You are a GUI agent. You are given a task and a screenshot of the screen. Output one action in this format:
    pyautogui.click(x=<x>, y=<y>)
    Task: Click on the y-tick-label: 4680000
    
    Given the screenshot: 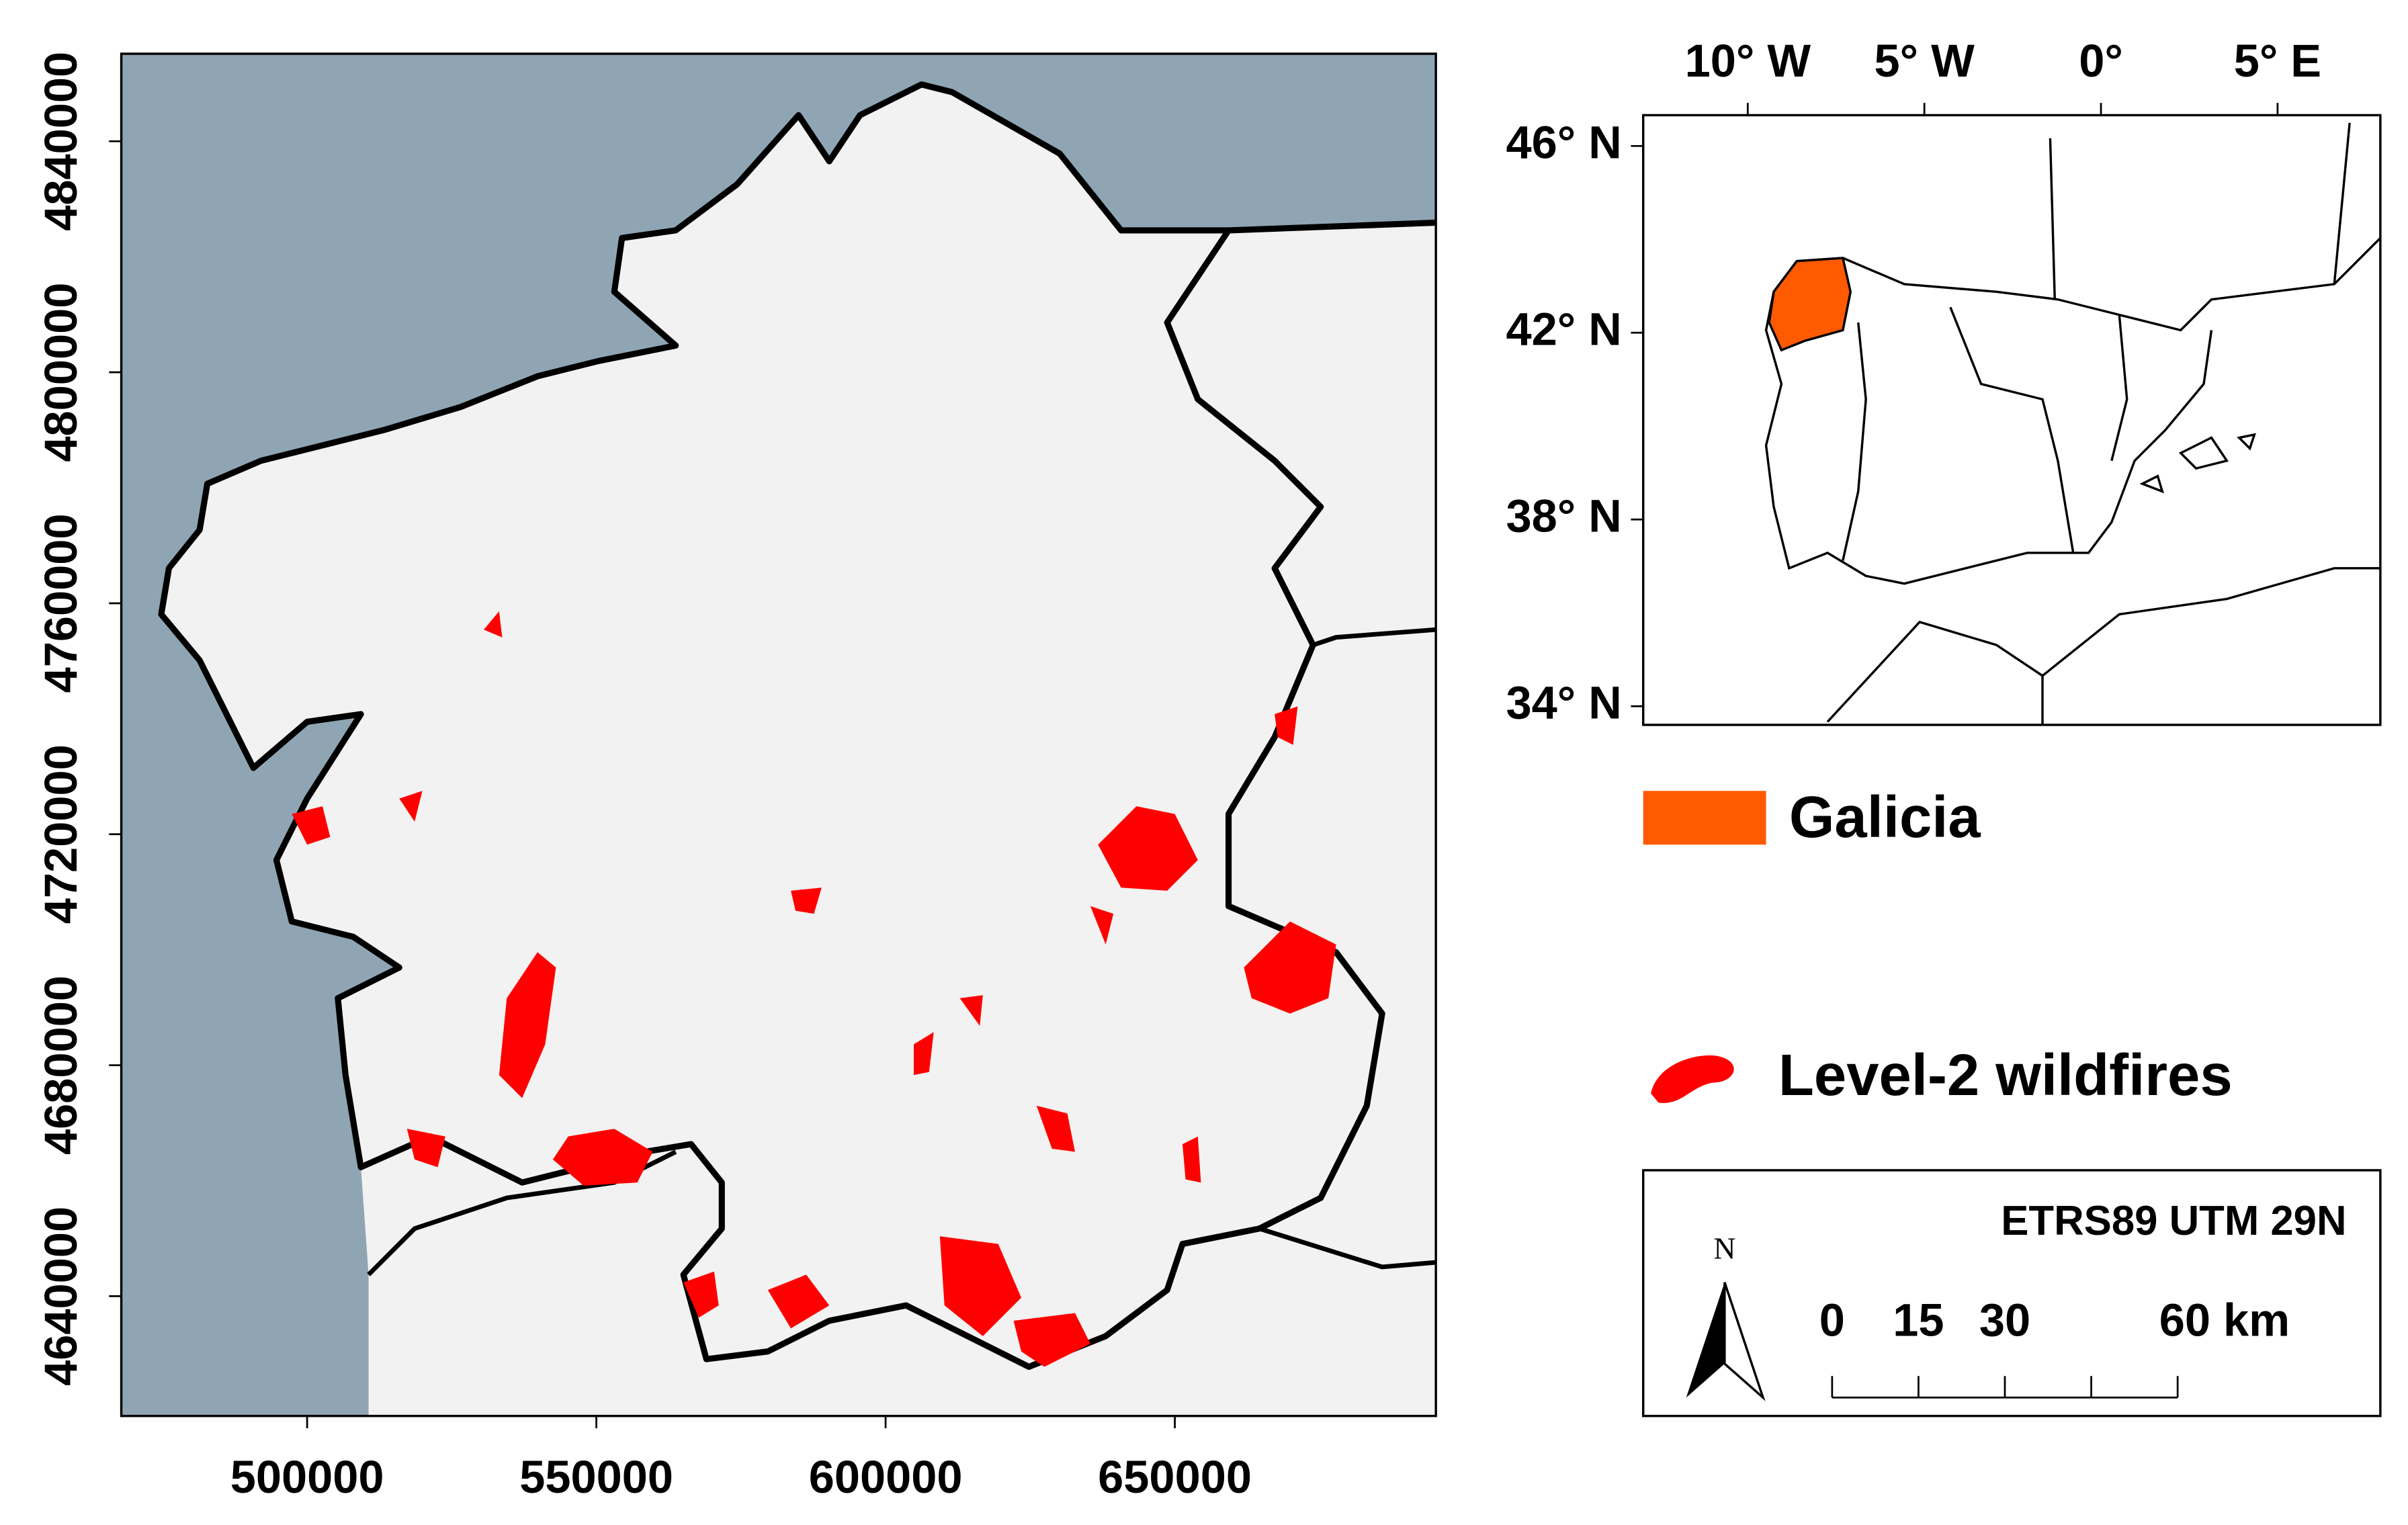 What is the action you would take?
    pyautogui.click(x=61, y=1065)
    